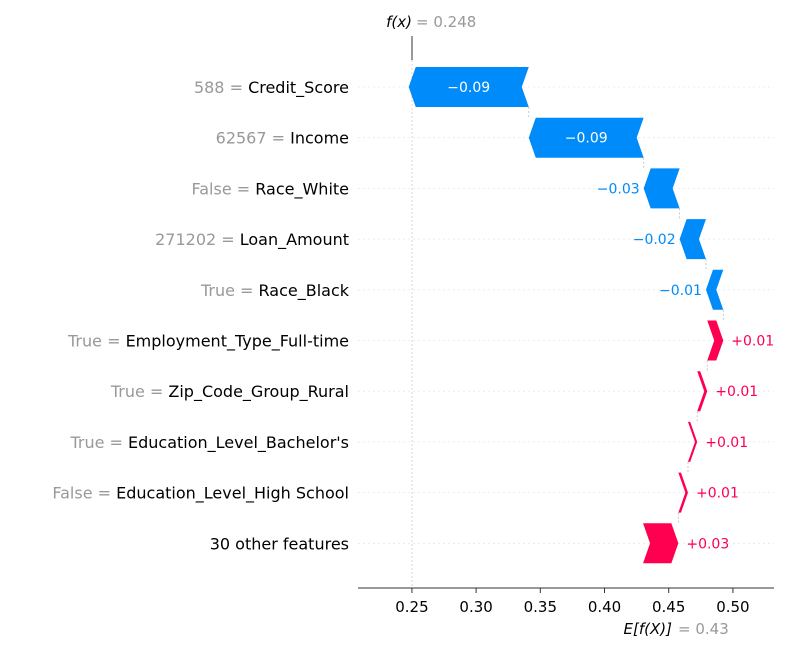  Describe the element at coordinates (232, 494) in the screenshot. I see `feature-name: Education_Level_High School` at that location.